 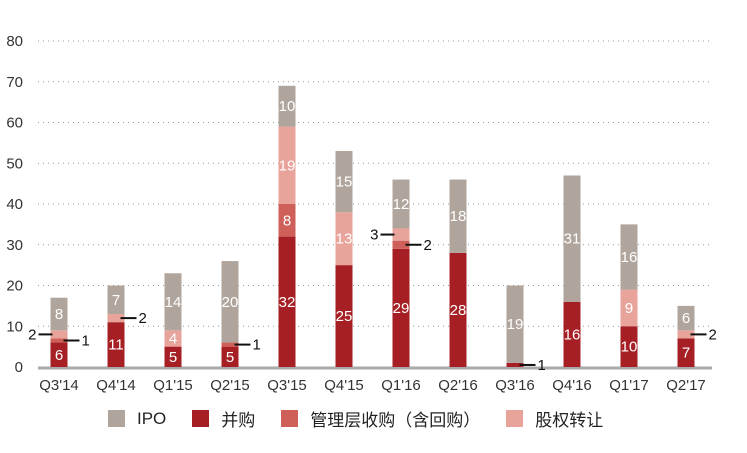 What do you see at coordinates (14, 204) in the screenshot?
I see `y-tick-label: 40` at bounding box center [14, 204].